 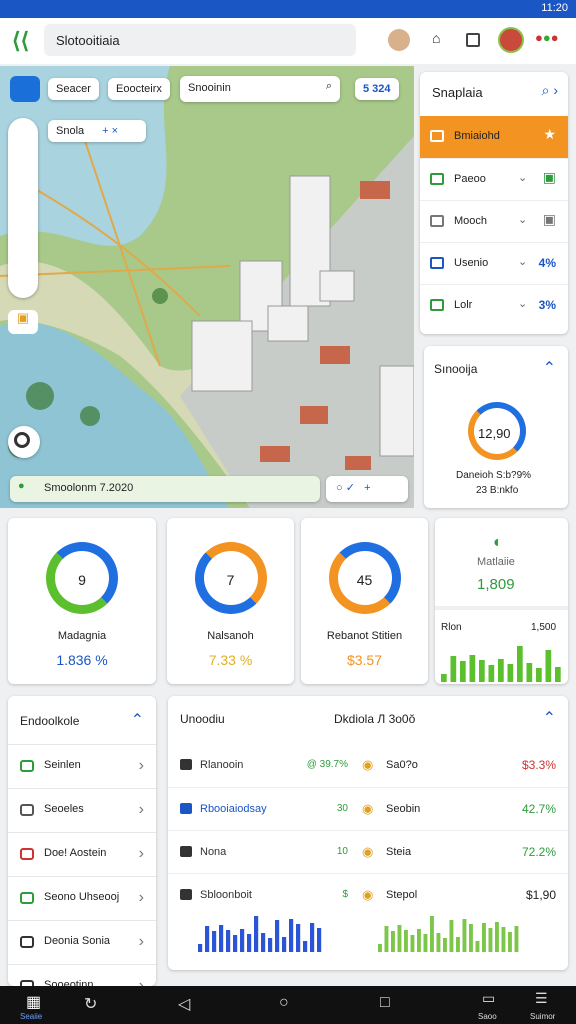 I want to click on icon-dots: ●●●, so click(x=547, y=37).